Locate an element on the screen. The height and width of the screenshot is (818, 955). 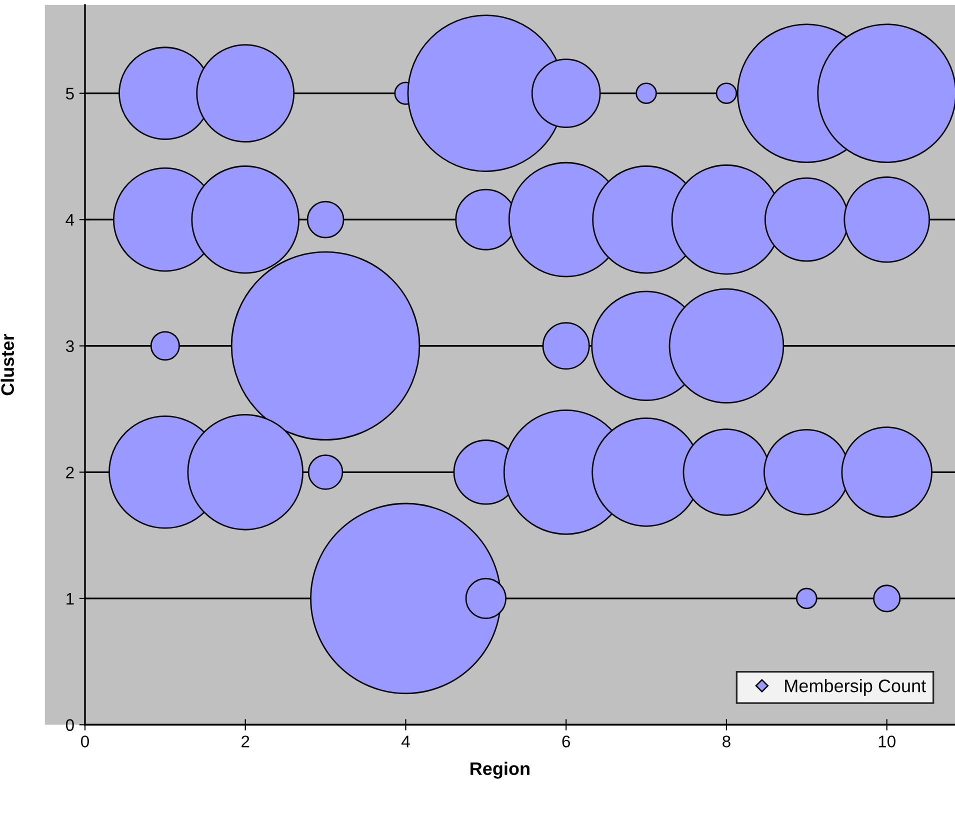
y-axis-title: Cluster is located at coordinates (7, 365).